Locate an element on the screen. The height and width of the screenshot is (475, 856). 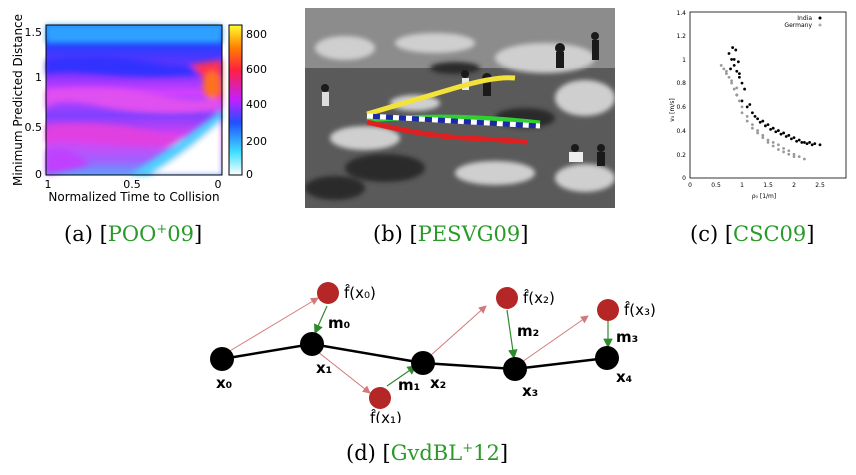
legend-india: India is located at coordinates (804, 18).